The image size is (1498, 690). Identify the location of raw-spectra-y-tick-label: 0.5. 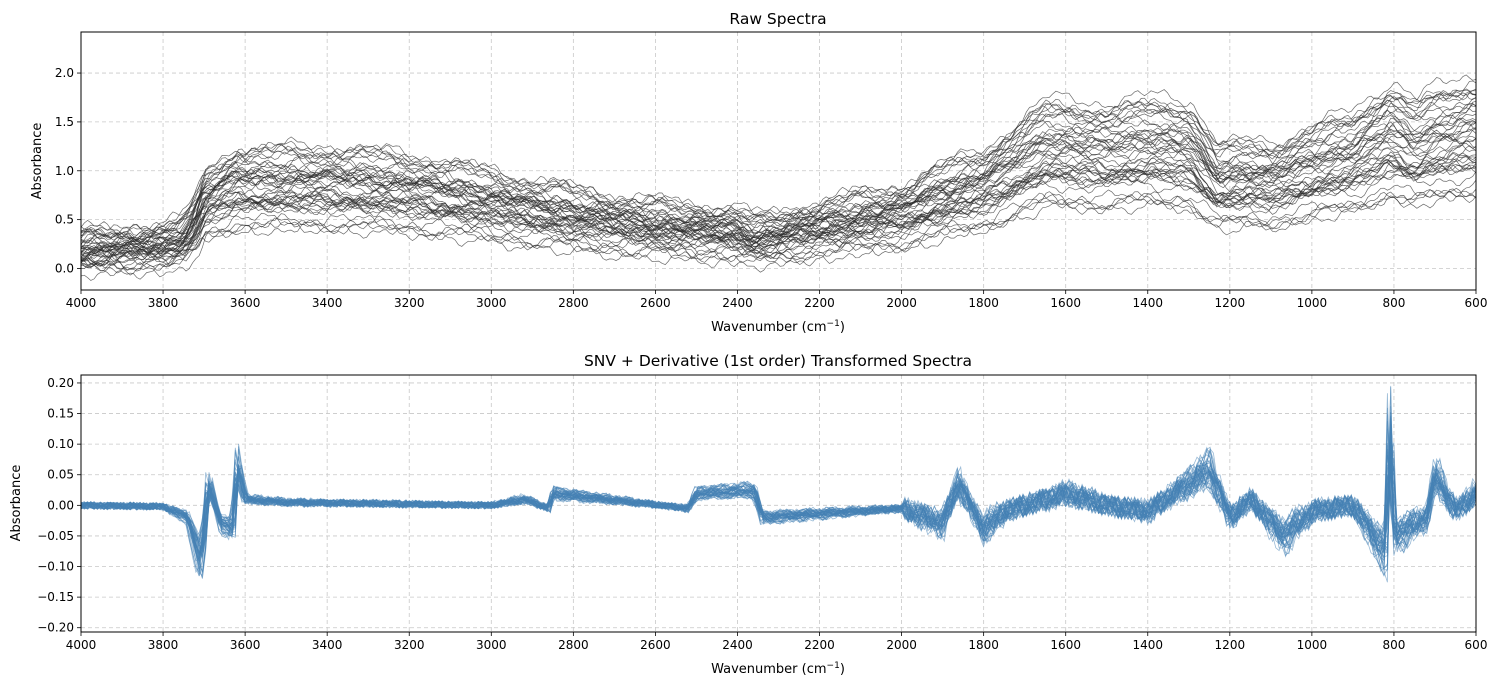
(64, 220).